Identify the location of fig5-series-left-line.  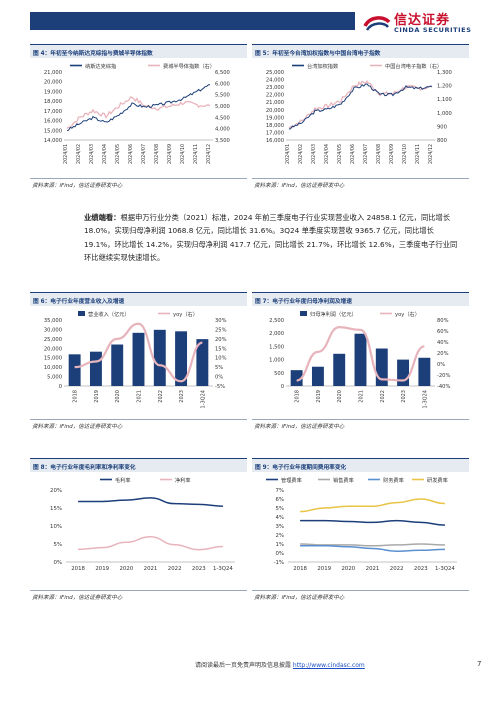
(360, 106).